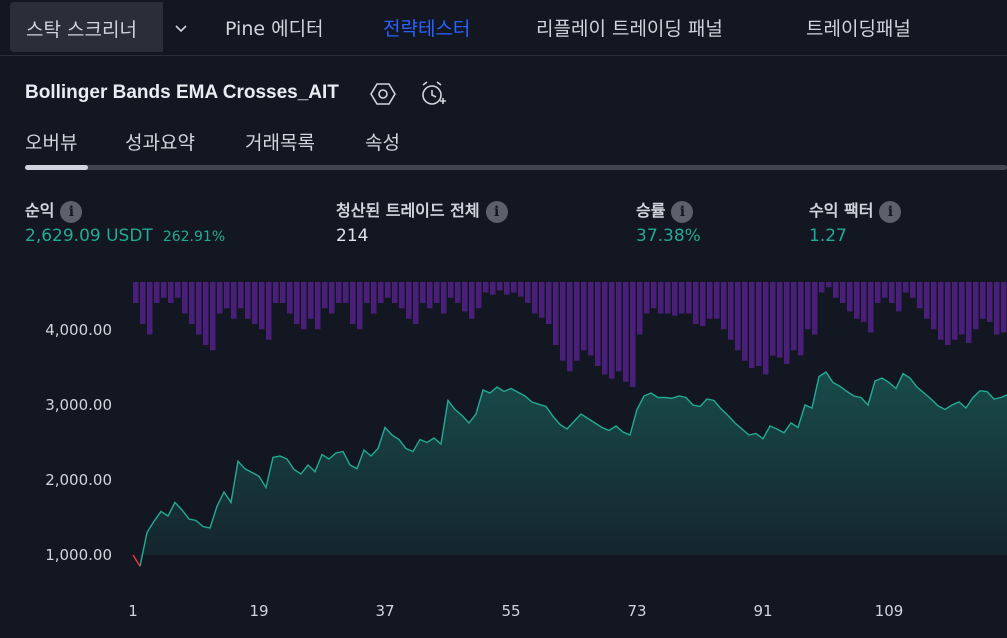  Describe the element at coordinates (433, 94) in the screenshot. I see `alarm-add-icon` at that location.